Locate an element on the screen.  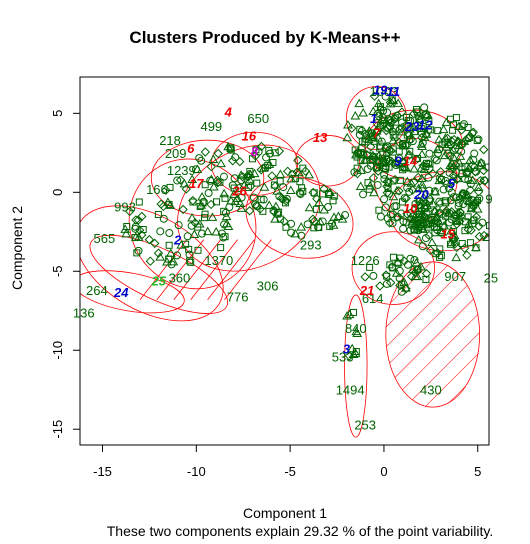
hatch-line is located at coordinates (180, 269).